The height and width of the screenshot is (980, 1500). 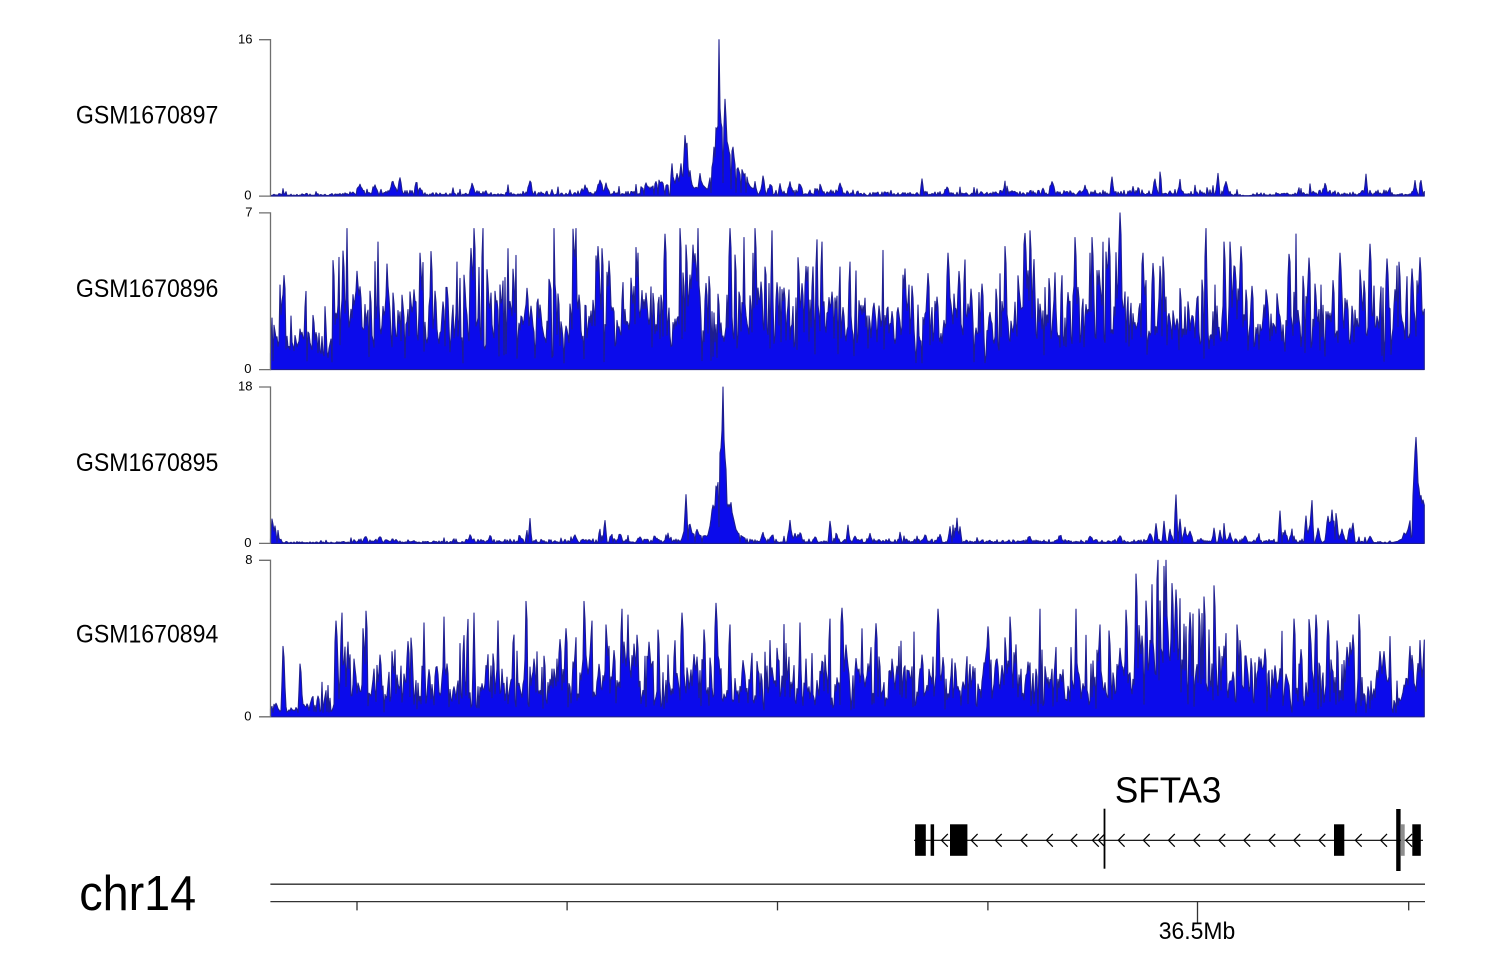 What do you see at coordinates (248, 212) in the screenshot?
I see `svg-text: 7` at bounding box center [248, 212].